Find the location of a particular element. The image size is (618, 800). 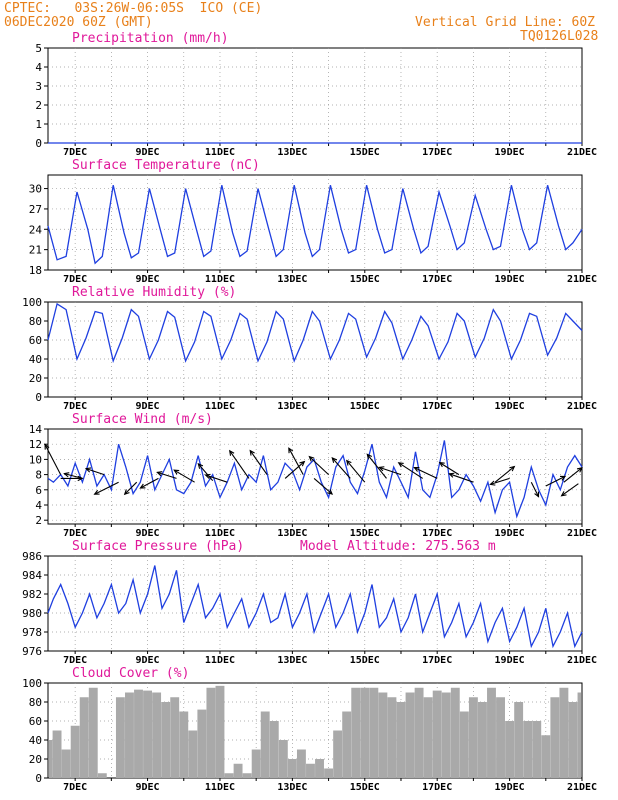

panel-title: Relative Humidity (%) is located at coordinates (154, 292).